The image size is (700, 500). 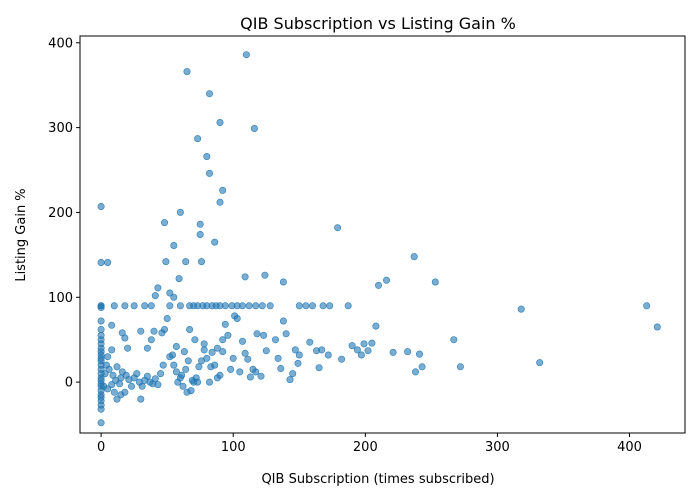 What do you see at coordinates (21, 234) in the screenshot?
I see `y-axis-label: Listing Gain %` at bounding box center [21, 234].